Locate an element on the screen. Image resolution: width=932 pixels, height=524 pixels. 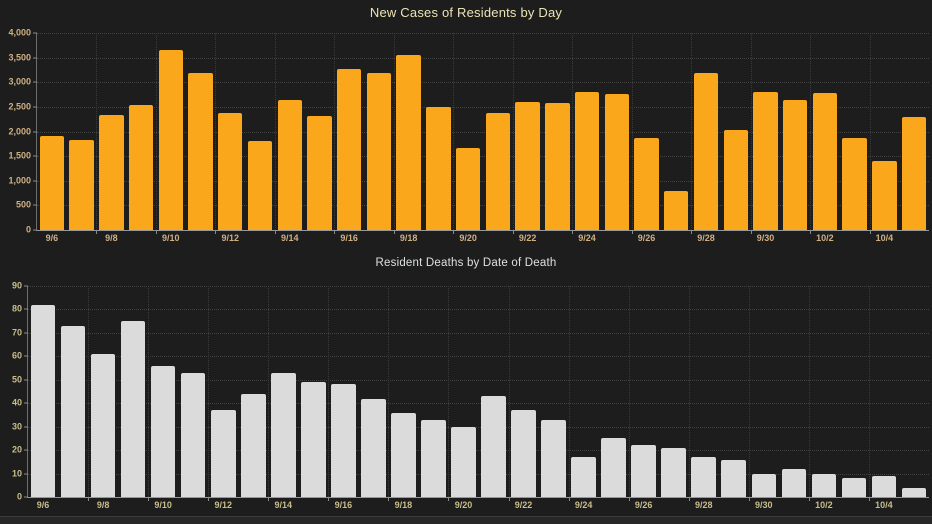
resident-deaths-chart-title: Resident Deaths by Date of Death is located at coordinates (466, 263).